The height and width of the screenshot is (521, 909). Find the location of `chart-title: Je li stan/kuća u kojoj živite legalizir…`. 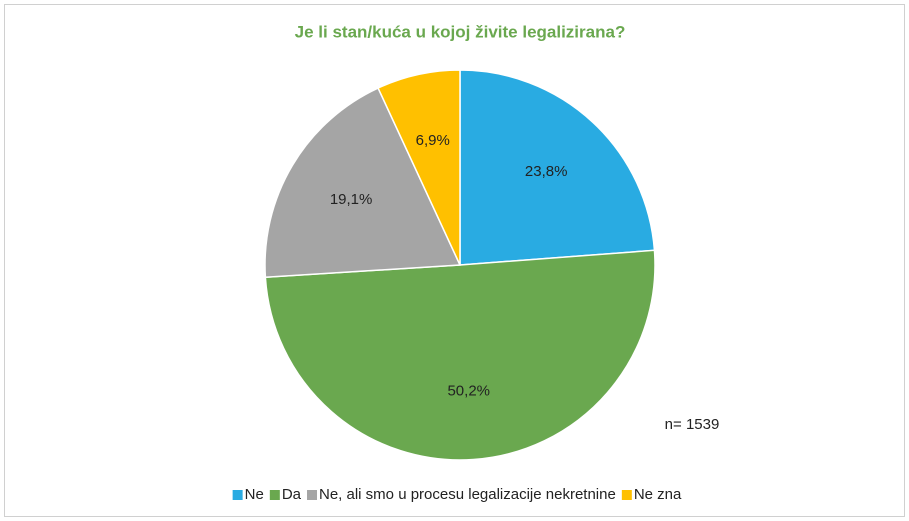

chart-title: Je li stan/kuća u kojoj živite legalizir… is located at coordinates (460, 31).